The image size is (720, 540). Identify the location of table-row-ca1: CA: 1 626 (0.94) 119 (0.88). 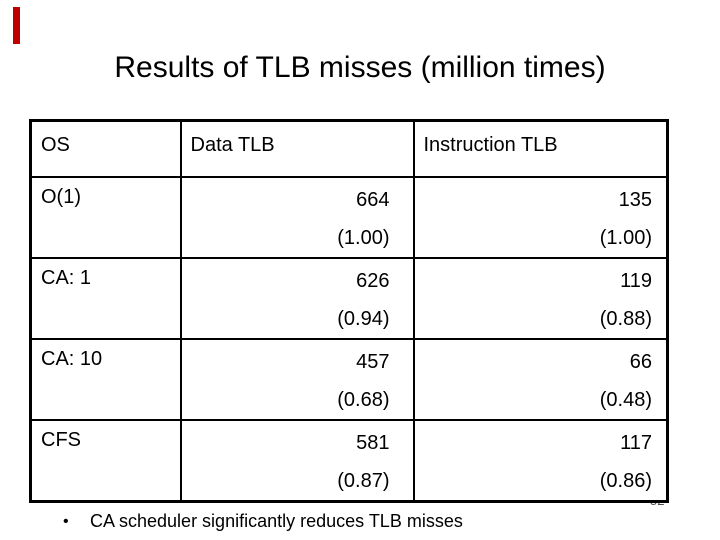
(349, 298).